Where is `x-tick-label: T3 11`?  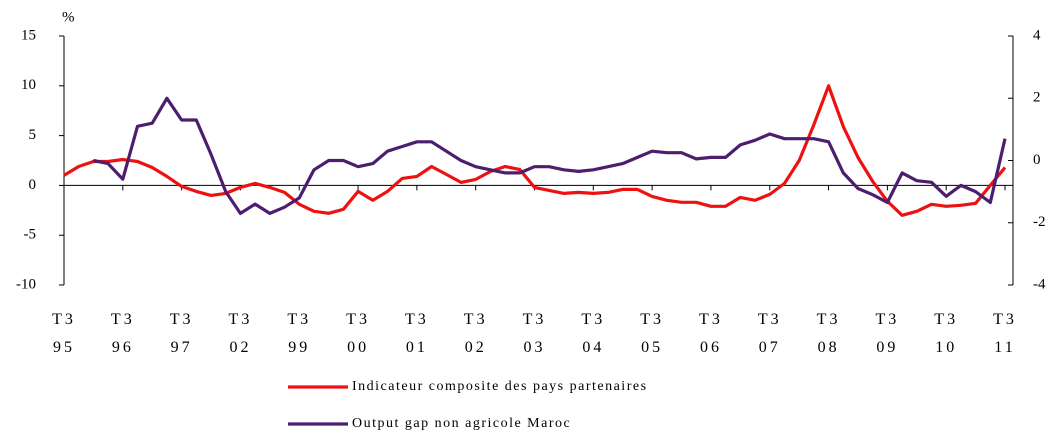 x-tick-label: T3 11 is located at coordinates (1005, 333).